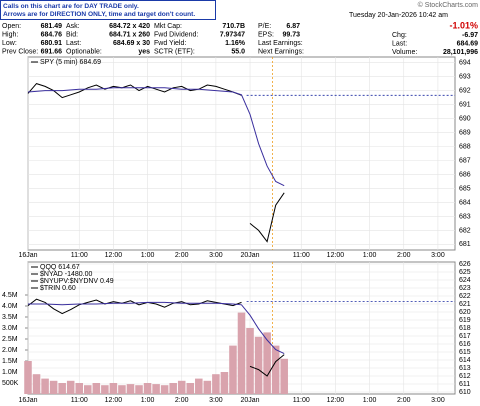 The image size is (480, 406). Describe the element at coordinates (235, 43) in the screenshot. I see `quote-value: 1.16%` at that location.